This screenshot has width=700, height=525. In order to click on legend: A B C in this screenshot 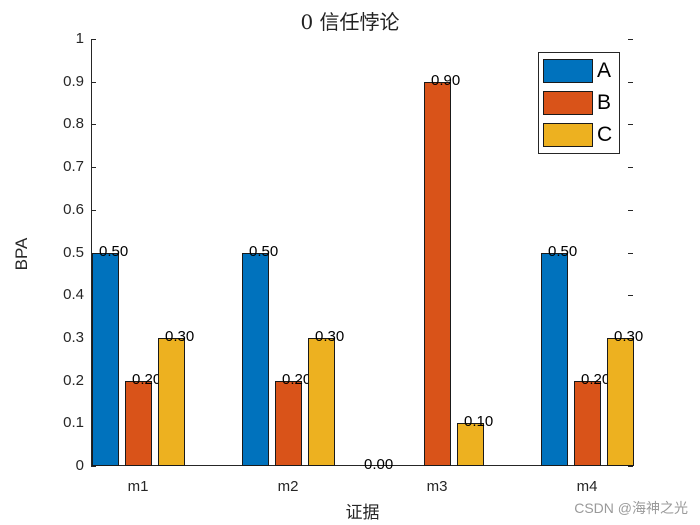, I will do `click(579, 103)`.